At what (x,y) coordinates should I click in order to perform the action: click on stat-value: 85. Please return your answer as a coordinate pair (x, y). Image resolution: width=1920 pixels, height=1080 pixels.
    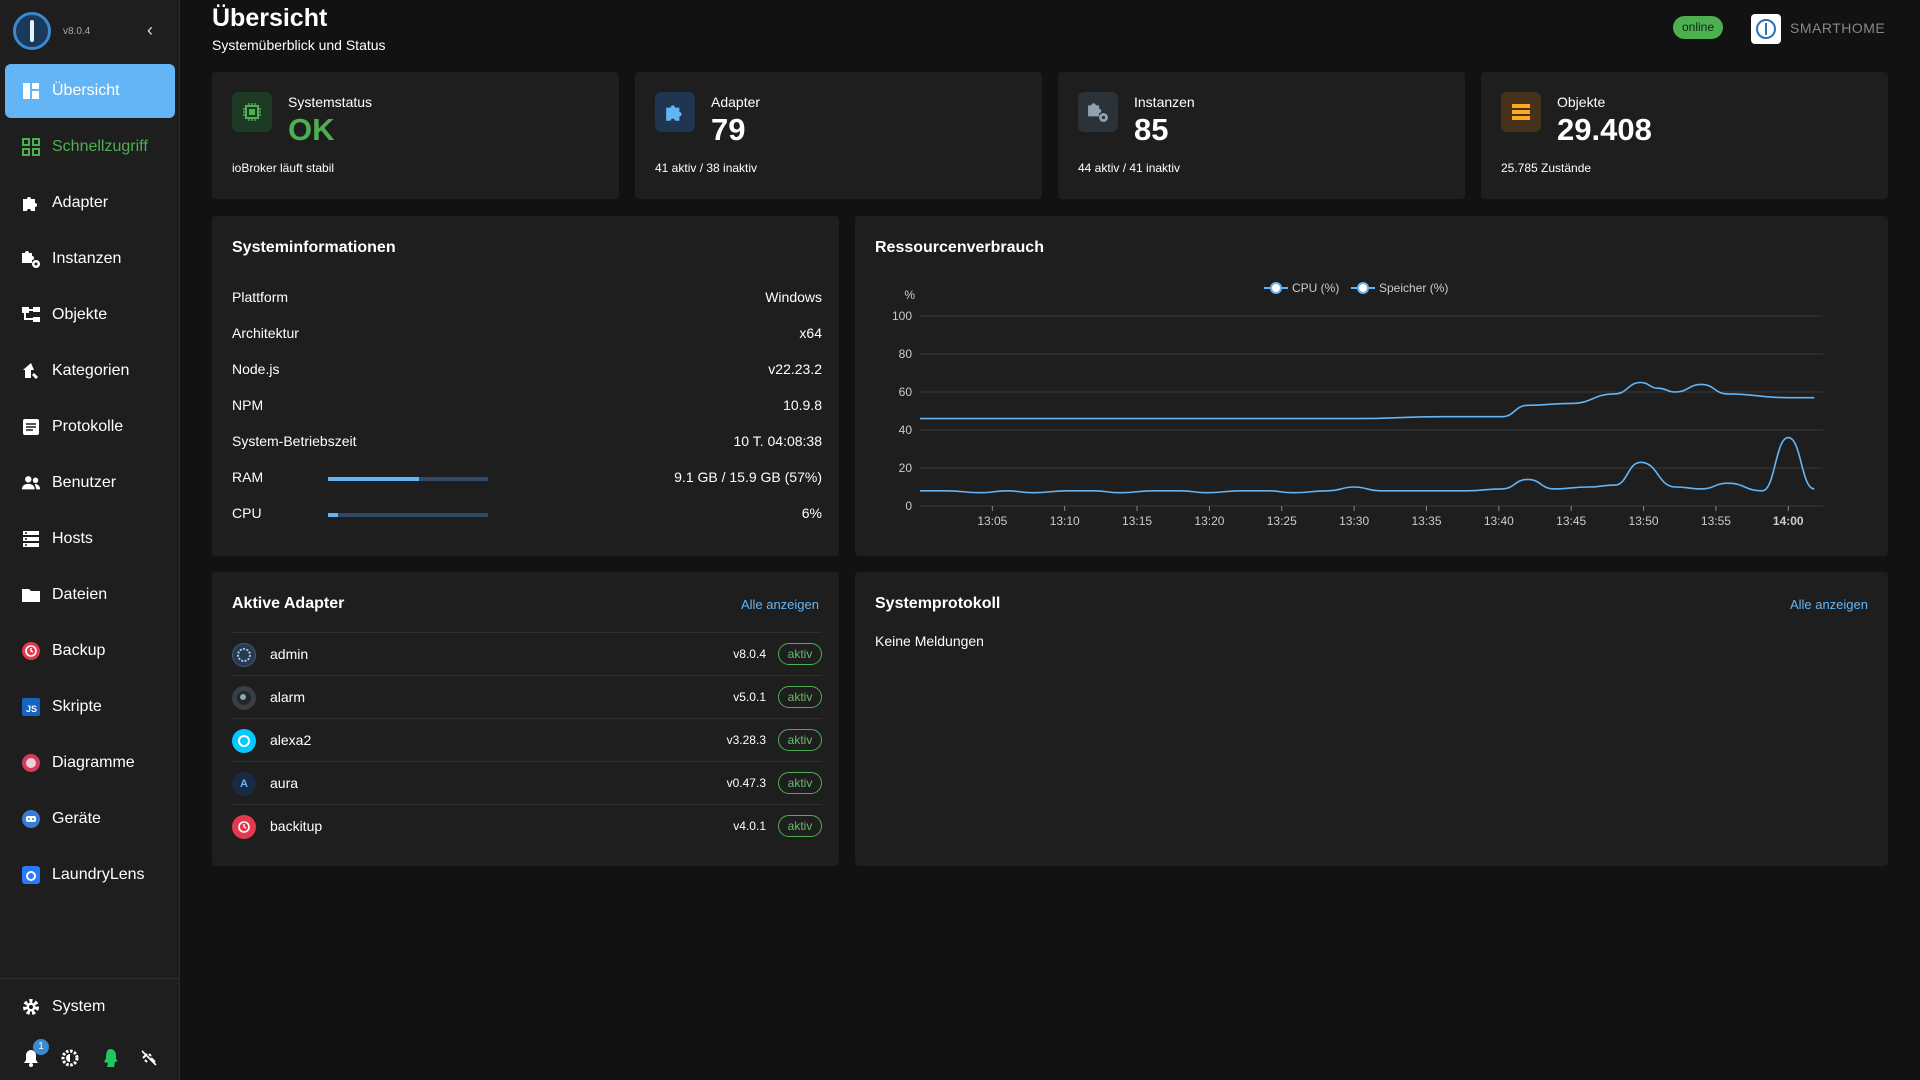
    Looking at the image, I should click on (1151, 129).